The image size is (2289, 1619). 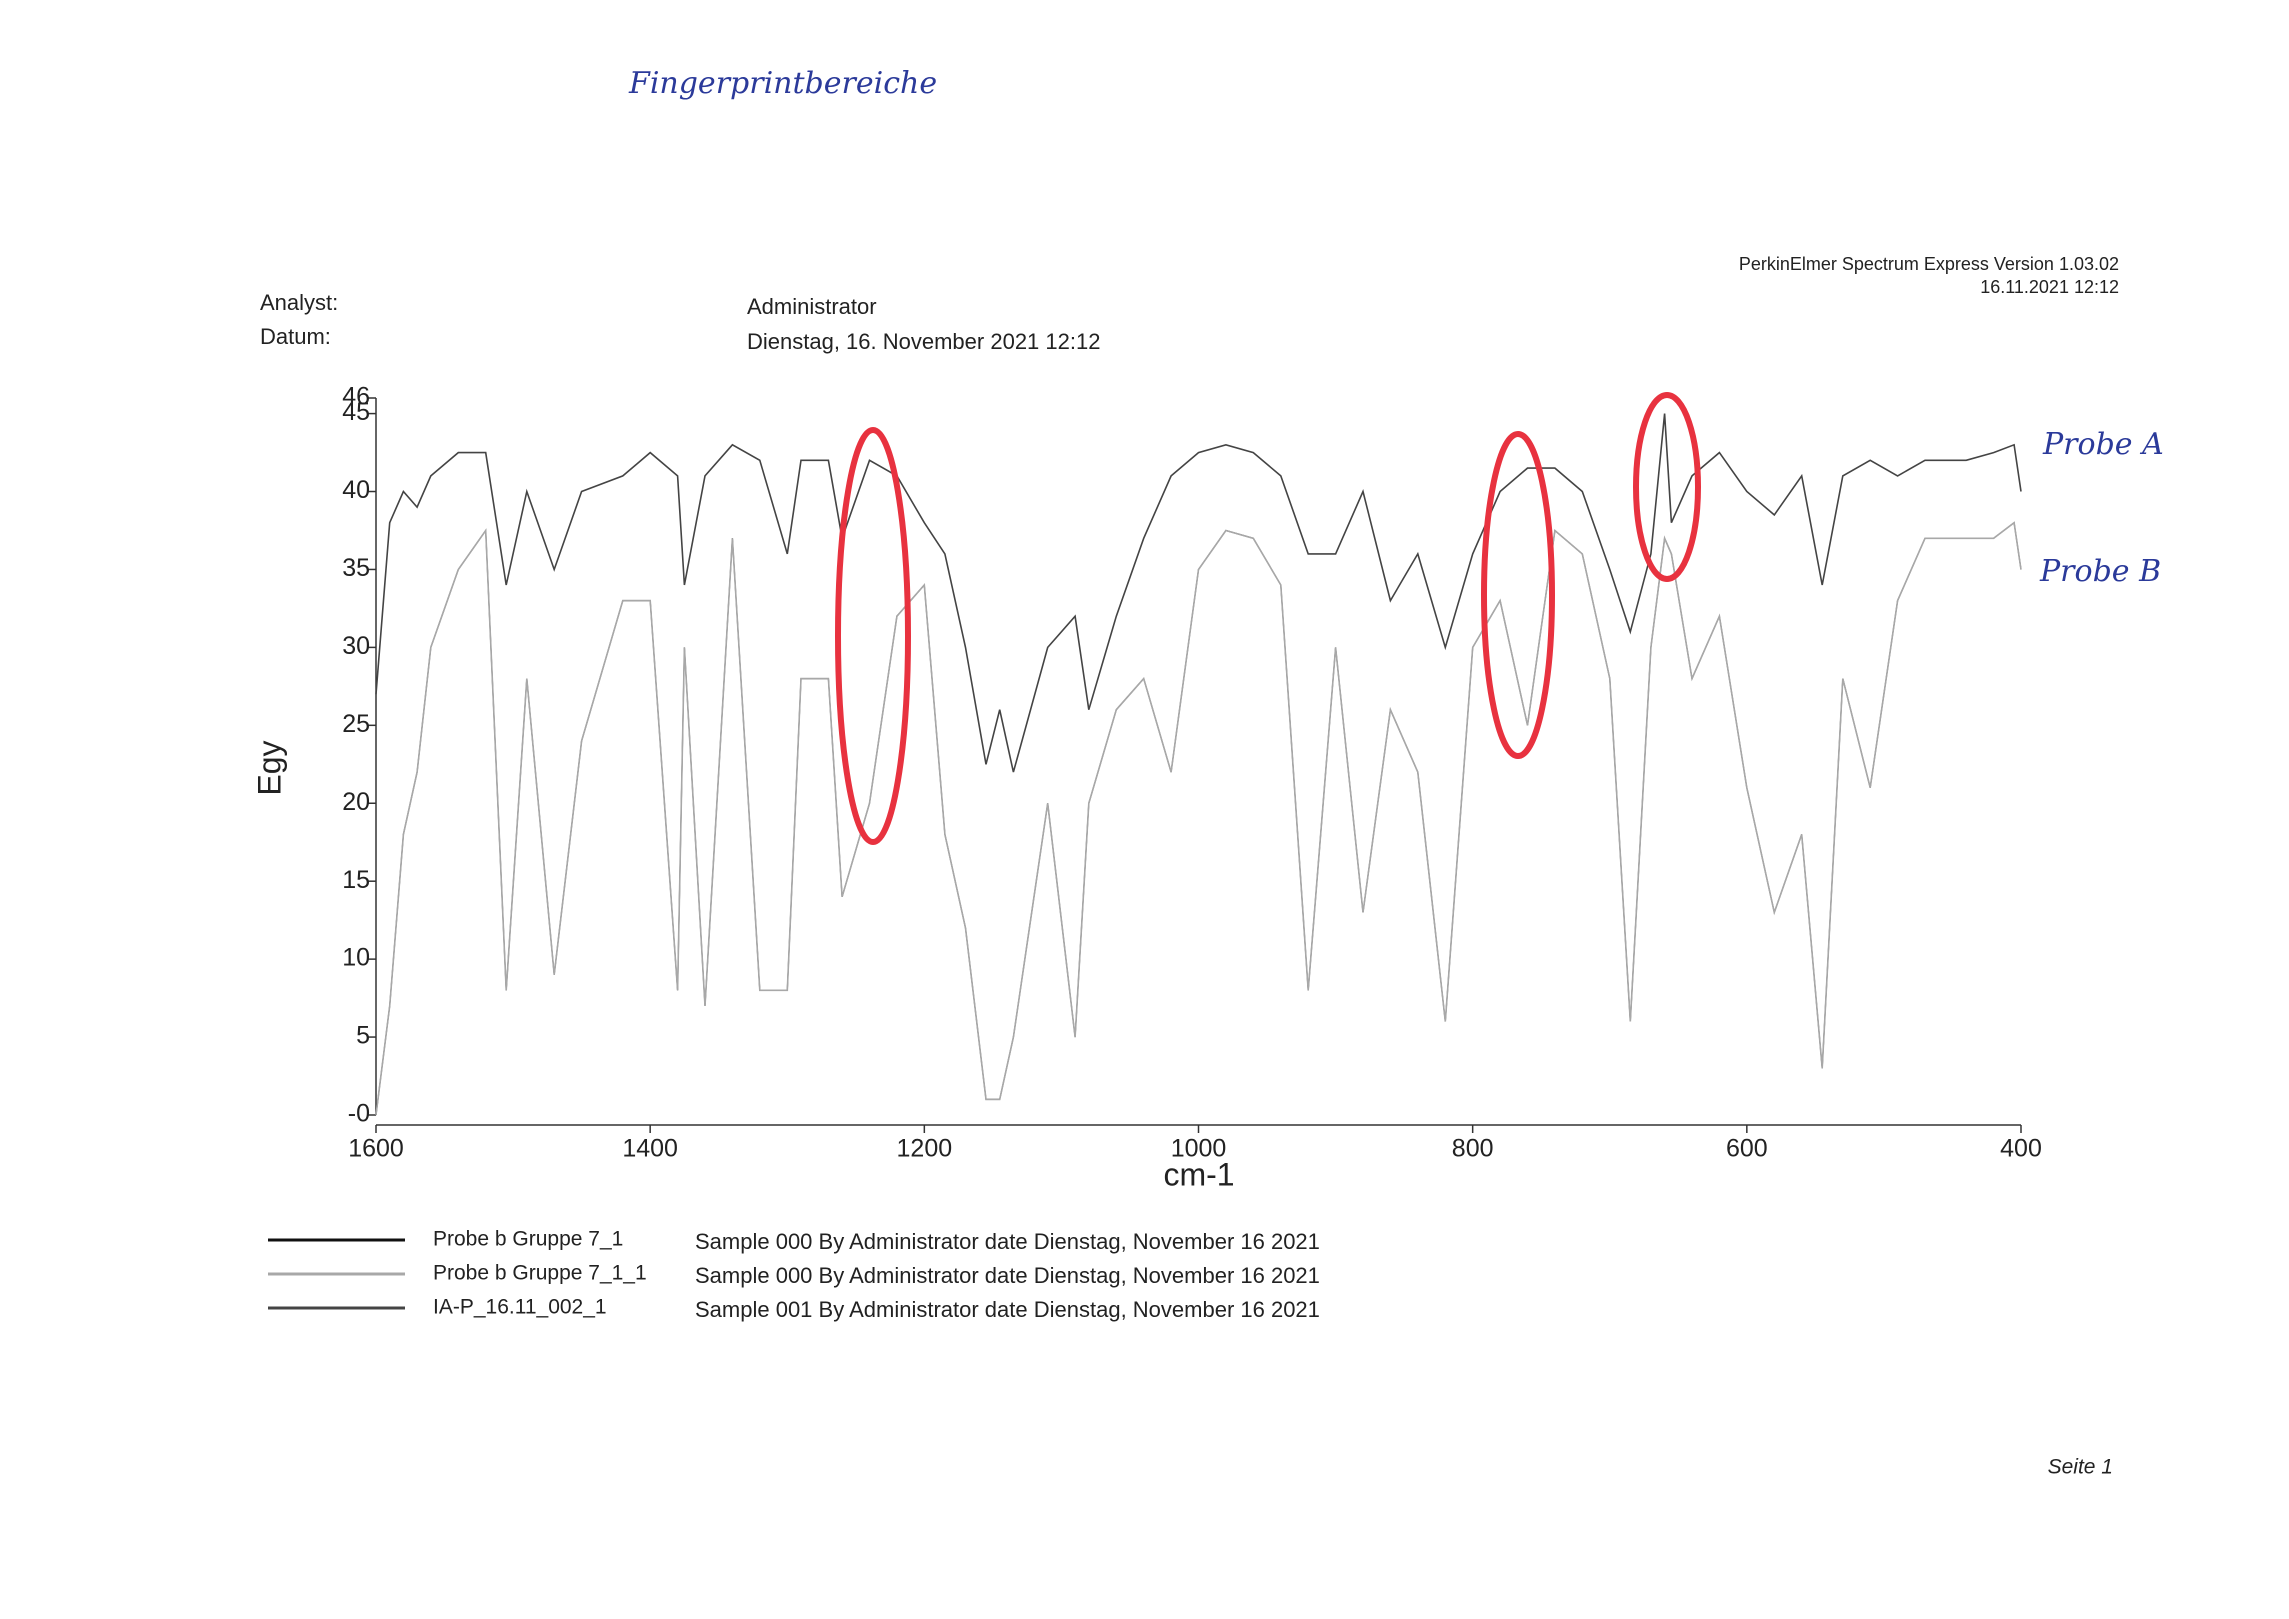 I want to click on analyst-label: Analyst:, so click(x=299, y=302).